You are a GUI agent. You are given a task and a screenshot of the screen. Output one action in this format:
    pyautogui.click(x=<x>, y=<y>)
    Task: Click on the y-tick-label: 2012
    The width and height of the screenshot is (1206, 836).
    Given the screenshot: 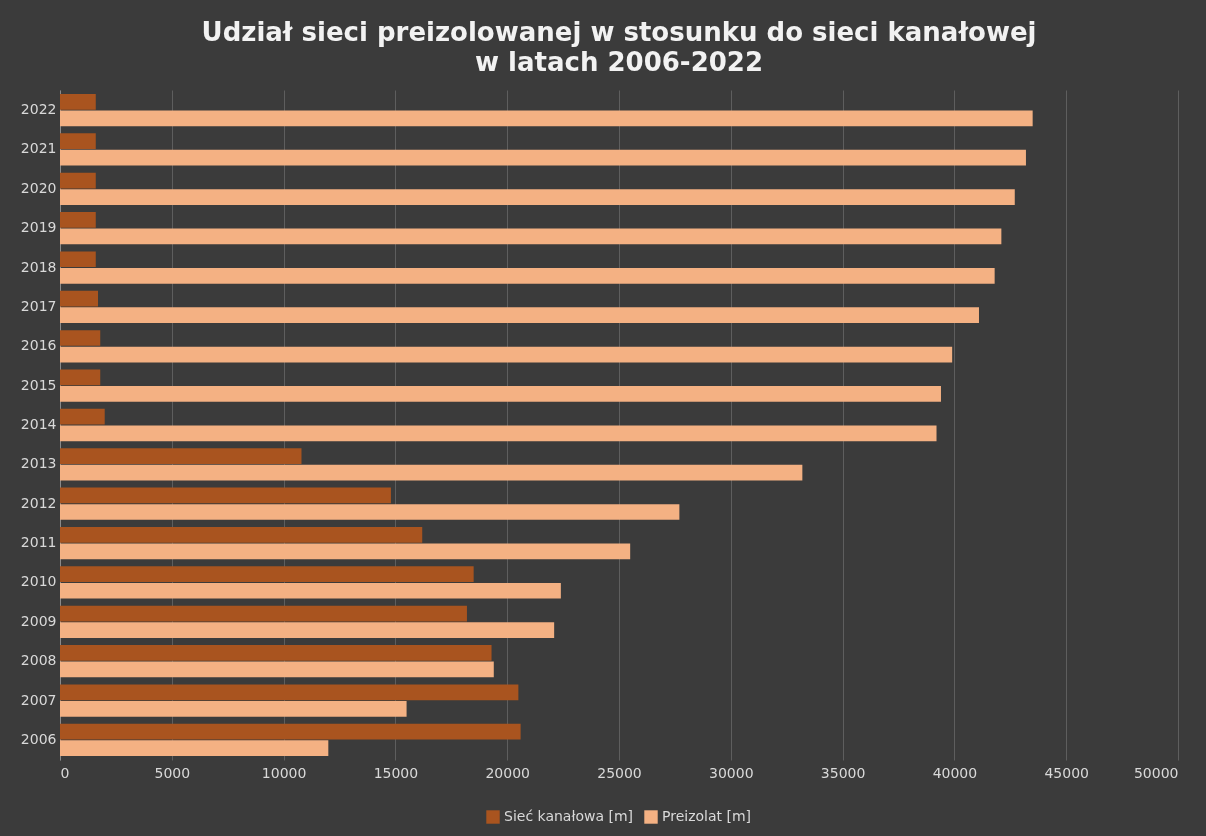 What is the action you would take?
    pyautogui.click(x=38, y=502)
    